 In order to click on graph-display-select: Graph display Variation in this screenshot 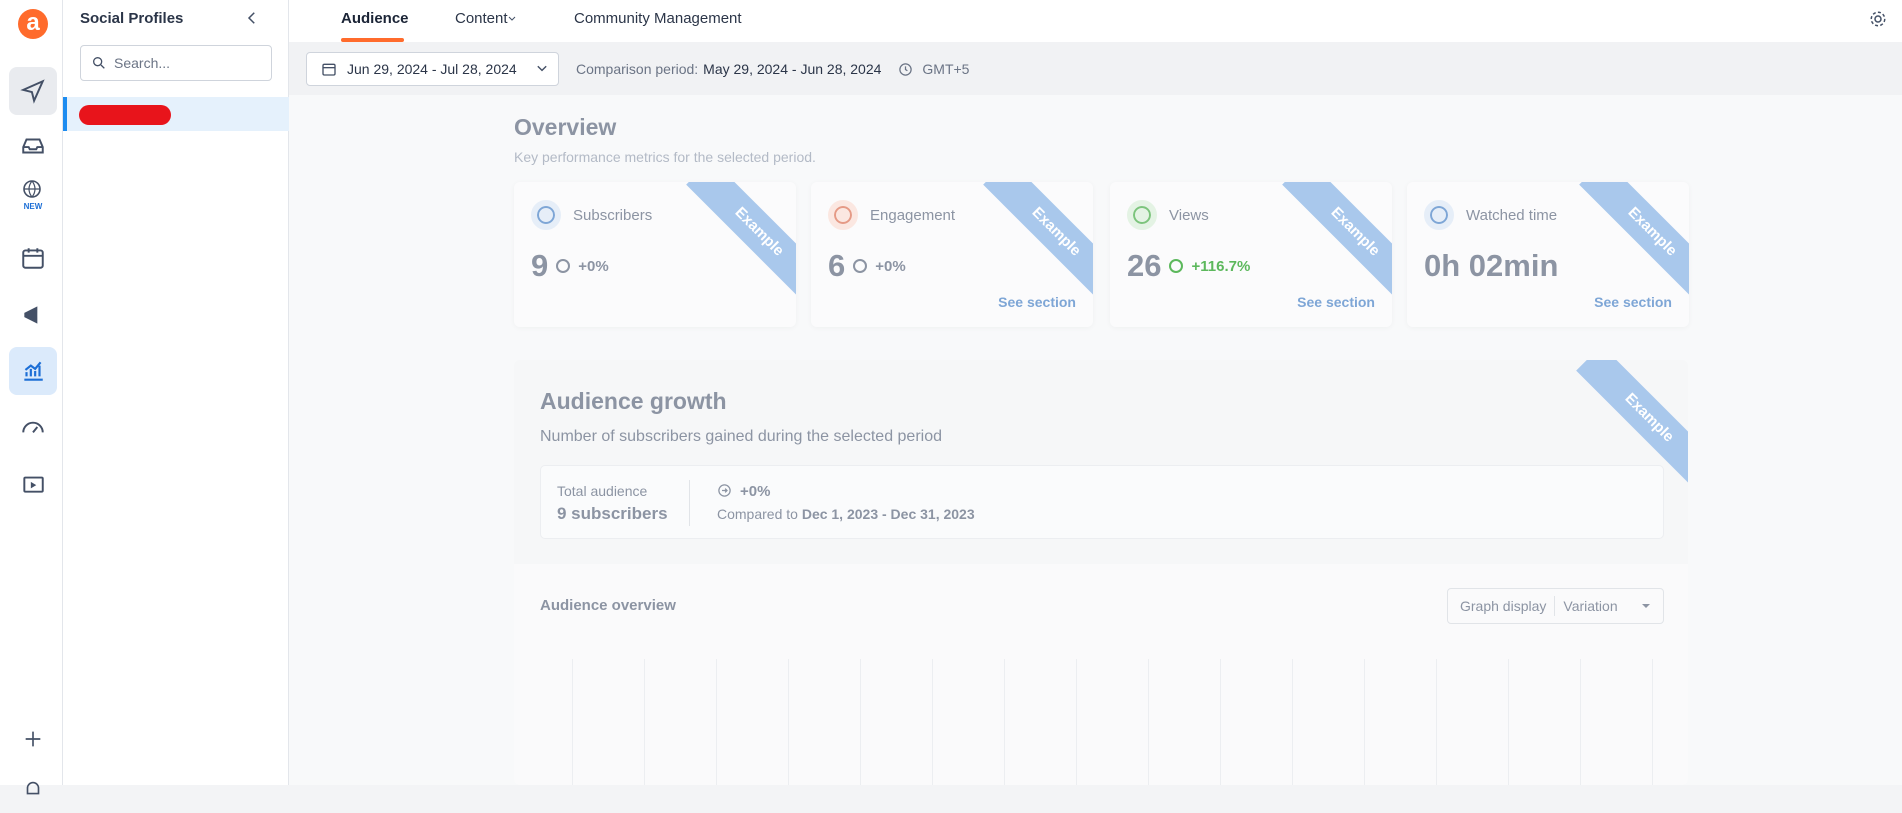, I will do `click(1555, 606)`.